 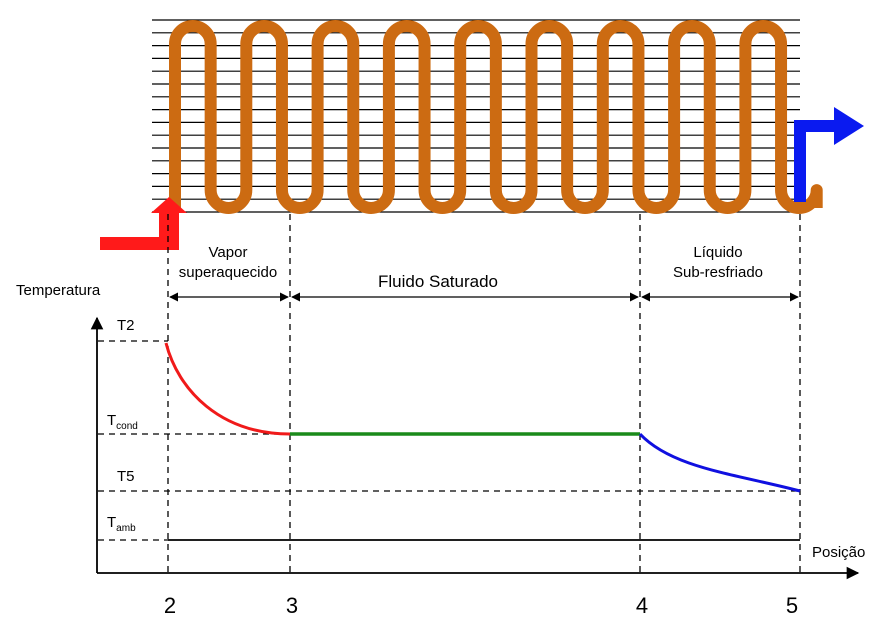 What do you see at coordinates (438, 281) in the screenshot?
I see `region-label-saturated: Fluido Saturado` at bounding box center [438, 281].